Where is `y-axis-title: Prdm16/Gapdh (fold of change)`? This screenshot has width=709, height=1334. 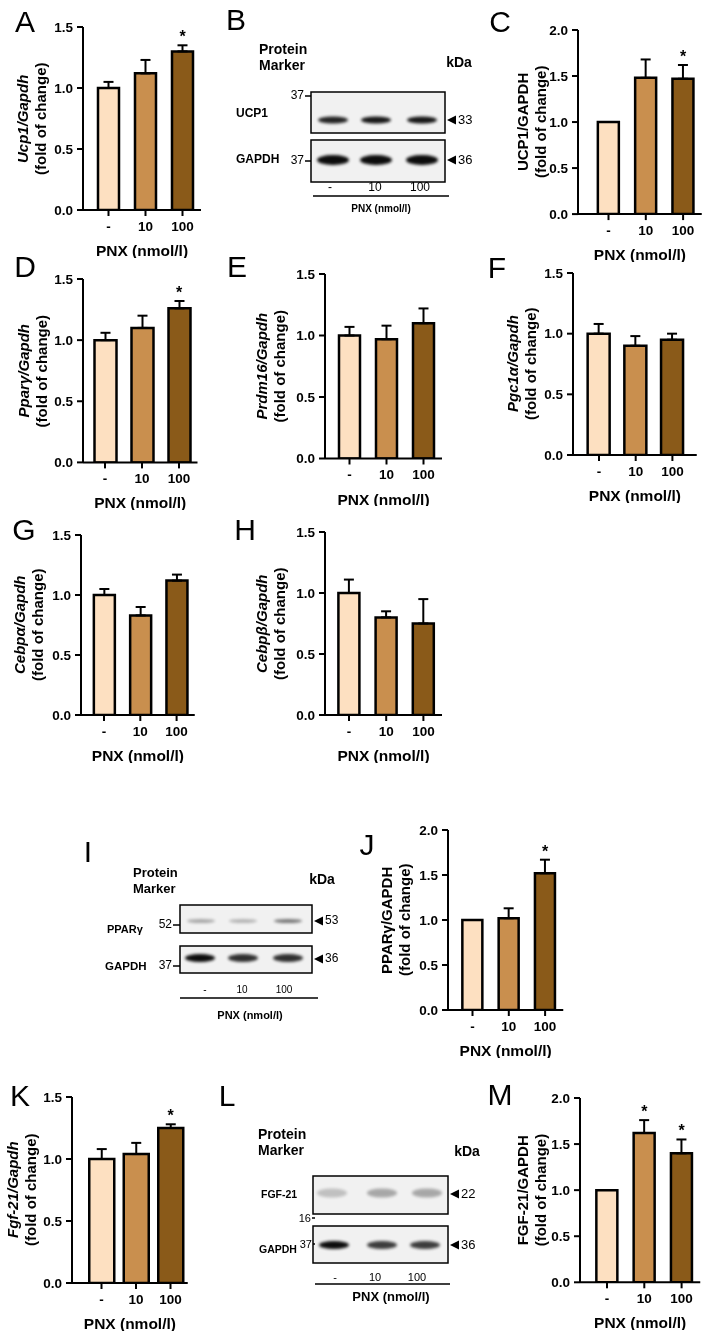
y-axis-title: Prdm16/Gapdh (fold of change) is located at coordinates (270, 365).